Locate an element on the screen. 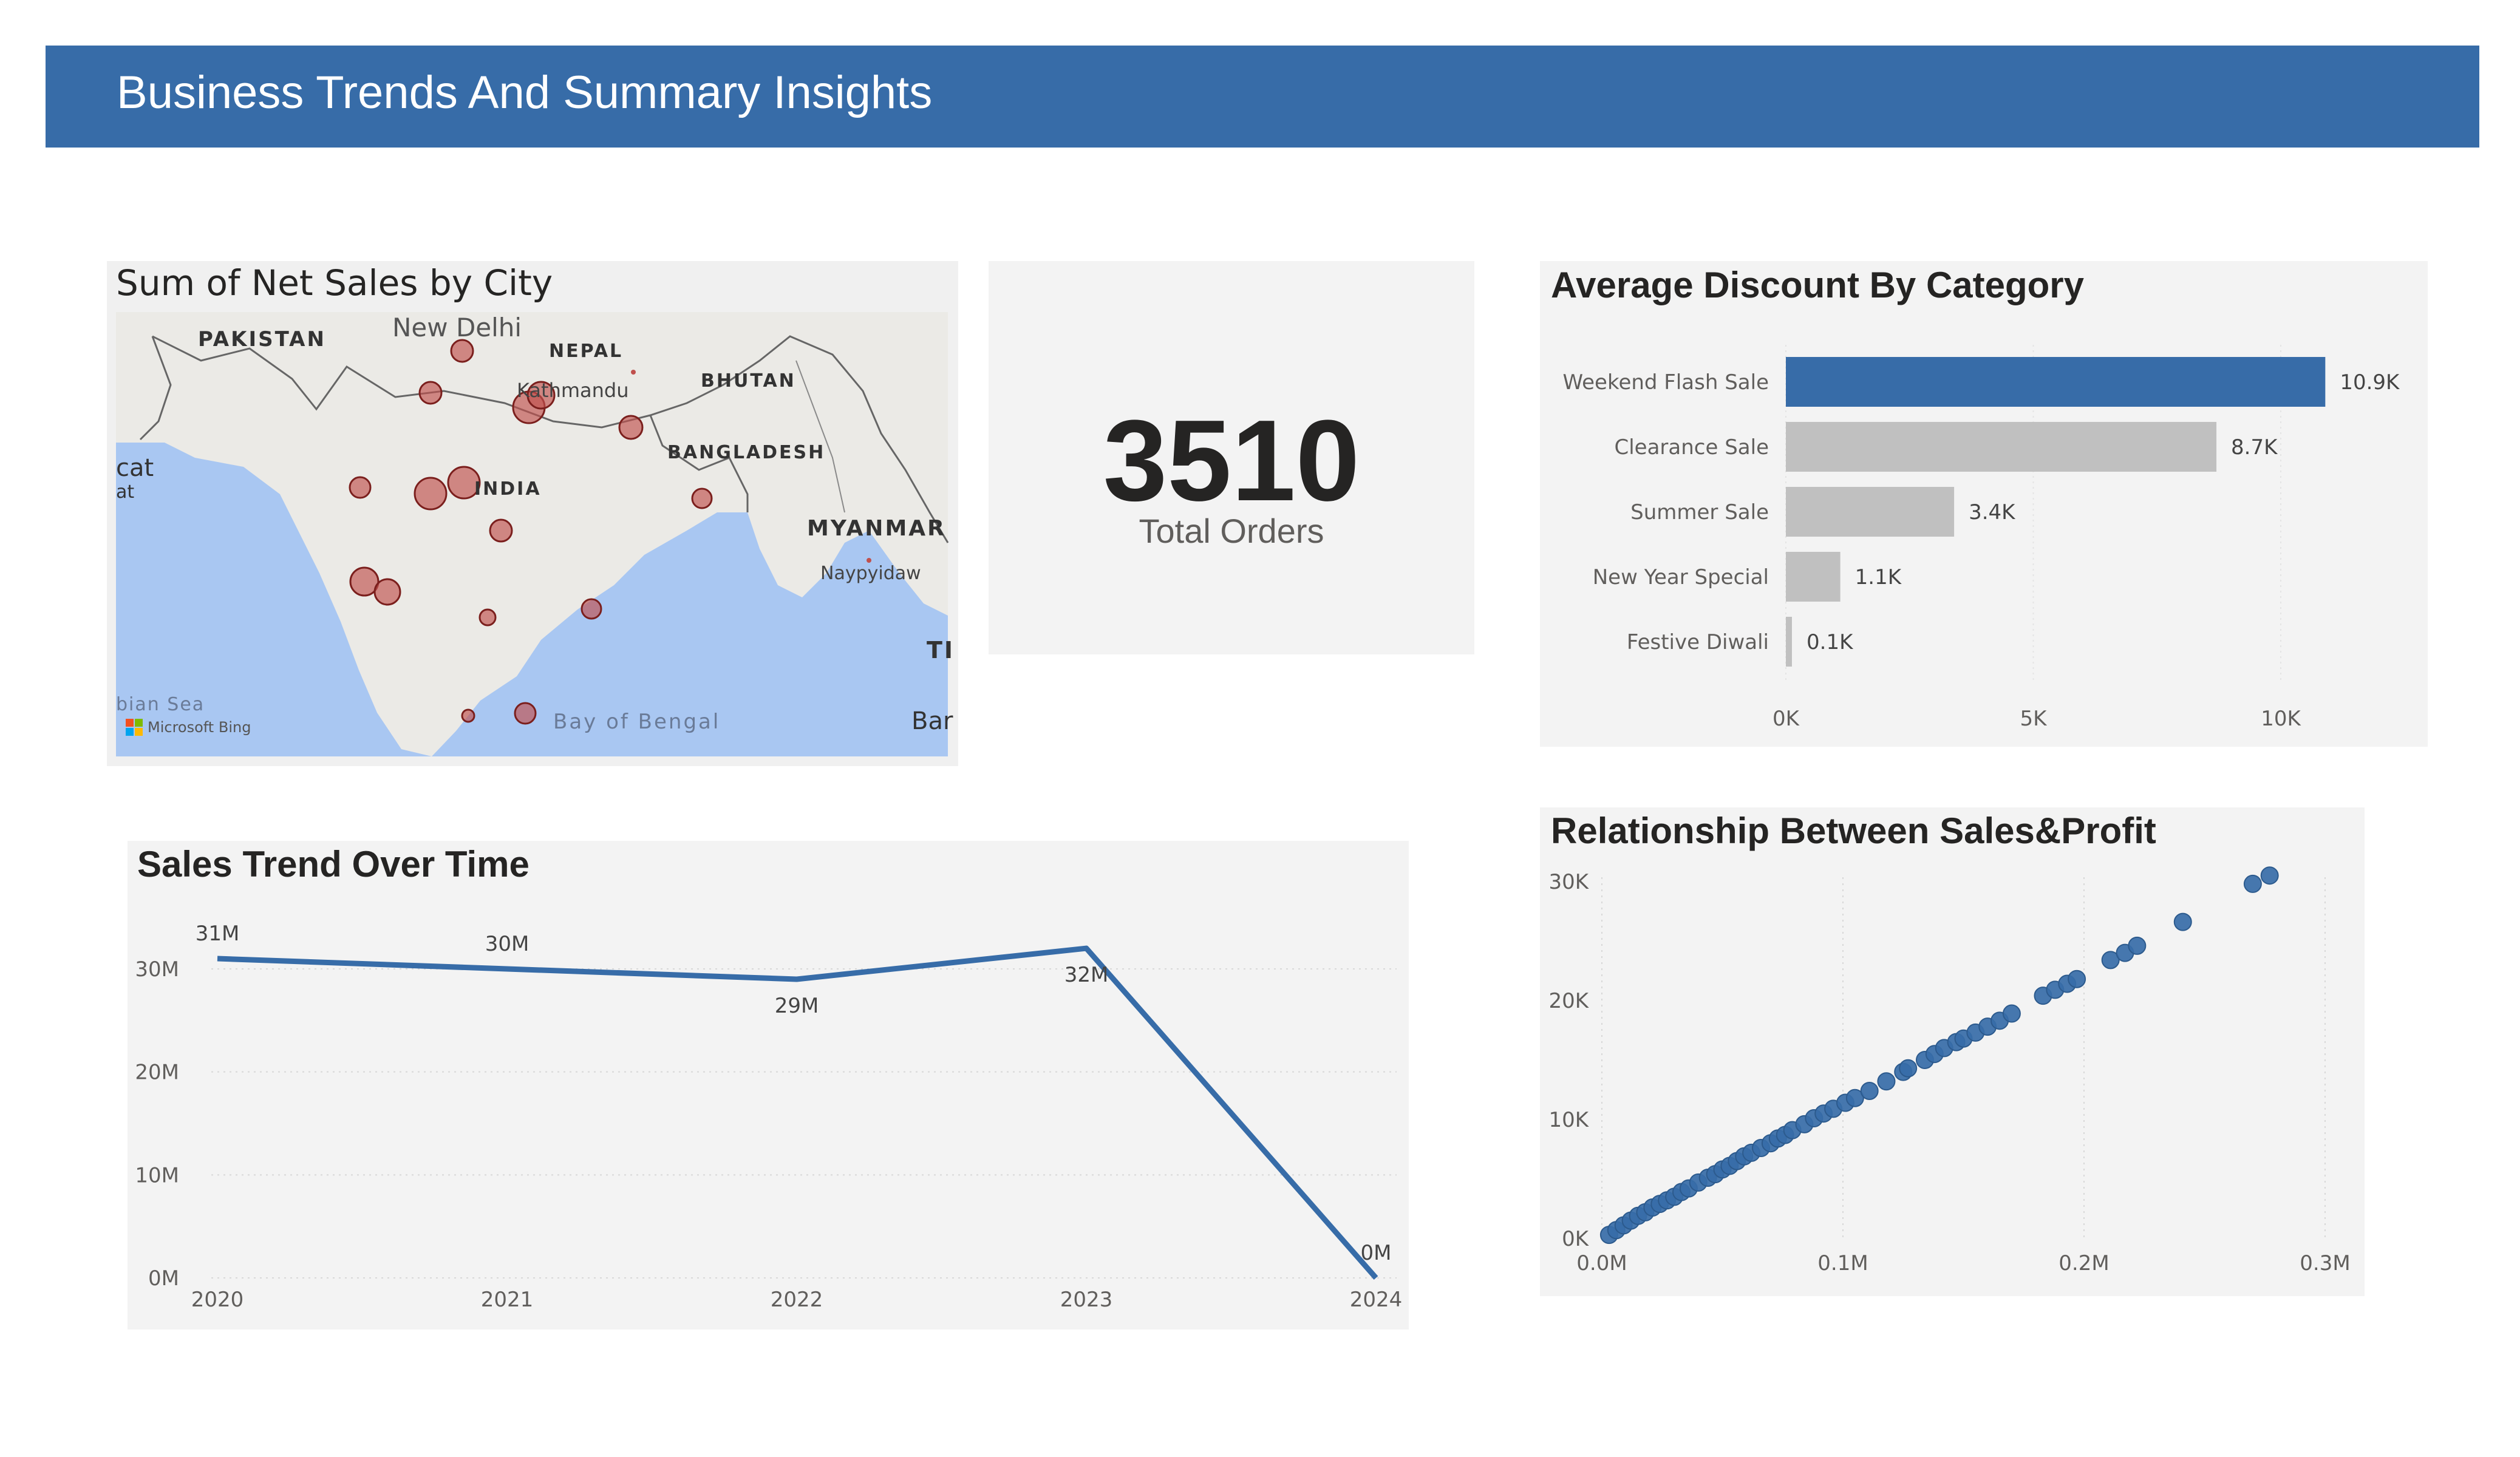 The width and height of the screenshot is (2520, 1457). scatter-y-tick-label: 30K is located at coordinates (1568, 882).